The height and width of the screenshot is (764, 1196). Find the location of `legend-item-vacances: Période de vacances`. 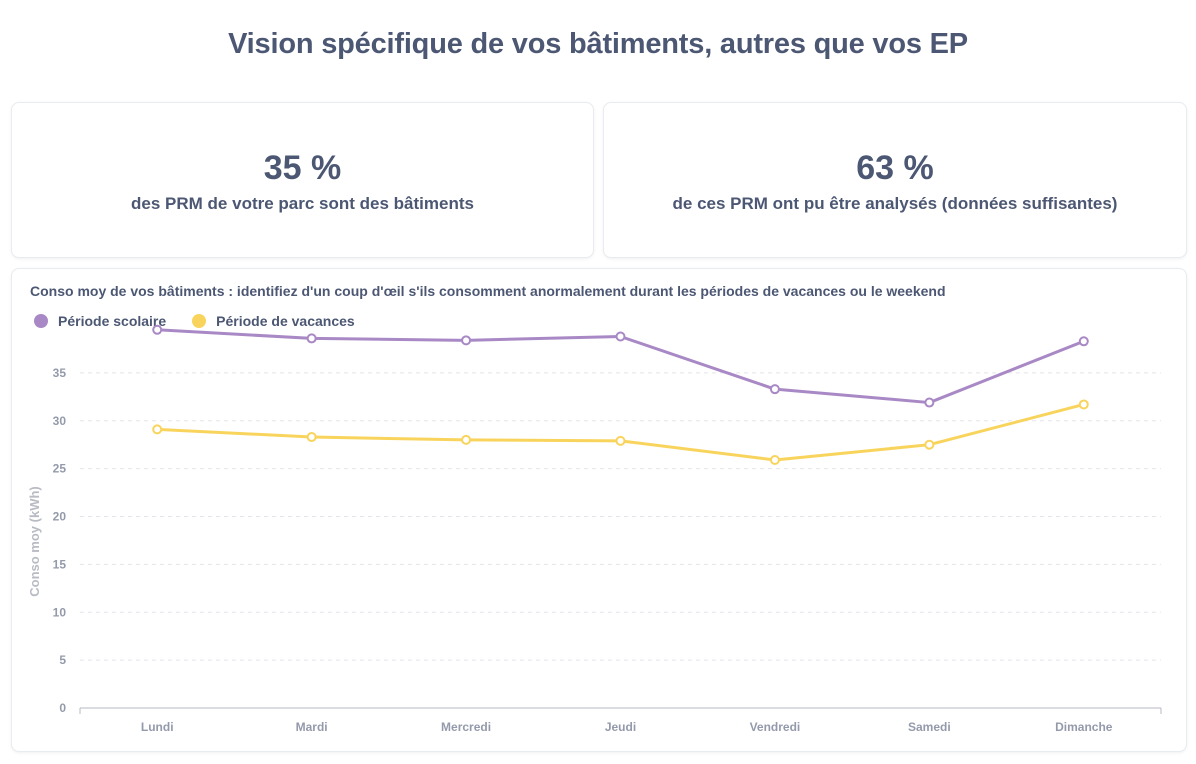

legend-item-vacances: Période de vacances is located at coordinates (273, 321).